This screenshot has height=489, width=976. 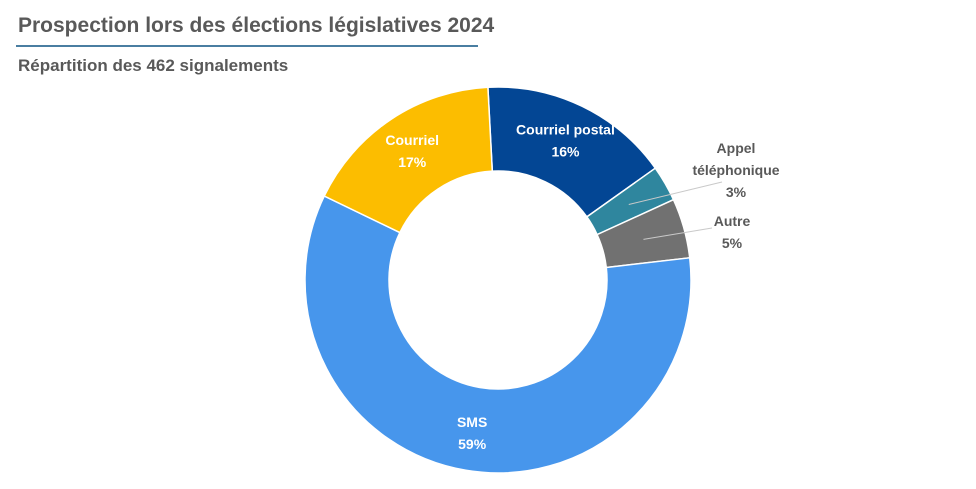 I want to click on leader-line-appel-telephonique, so click(x=675, y=193).